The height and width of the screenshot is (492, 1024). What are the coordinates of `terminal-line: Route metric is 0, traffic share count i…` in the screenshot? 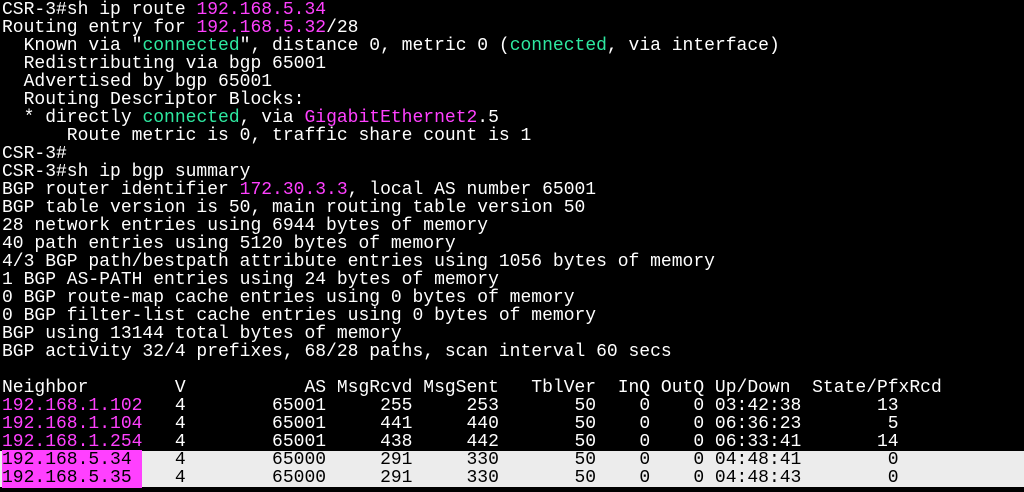 It's located at (512, 136).